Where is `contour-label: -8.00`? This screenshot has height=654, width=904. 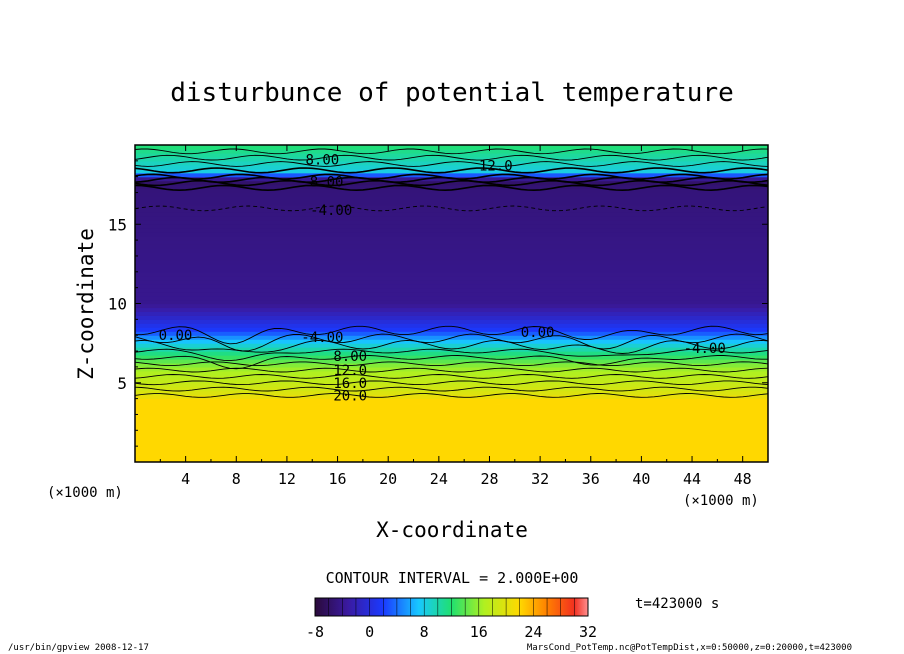
contour-label: -8.00 is located at coordinates (322, 182).